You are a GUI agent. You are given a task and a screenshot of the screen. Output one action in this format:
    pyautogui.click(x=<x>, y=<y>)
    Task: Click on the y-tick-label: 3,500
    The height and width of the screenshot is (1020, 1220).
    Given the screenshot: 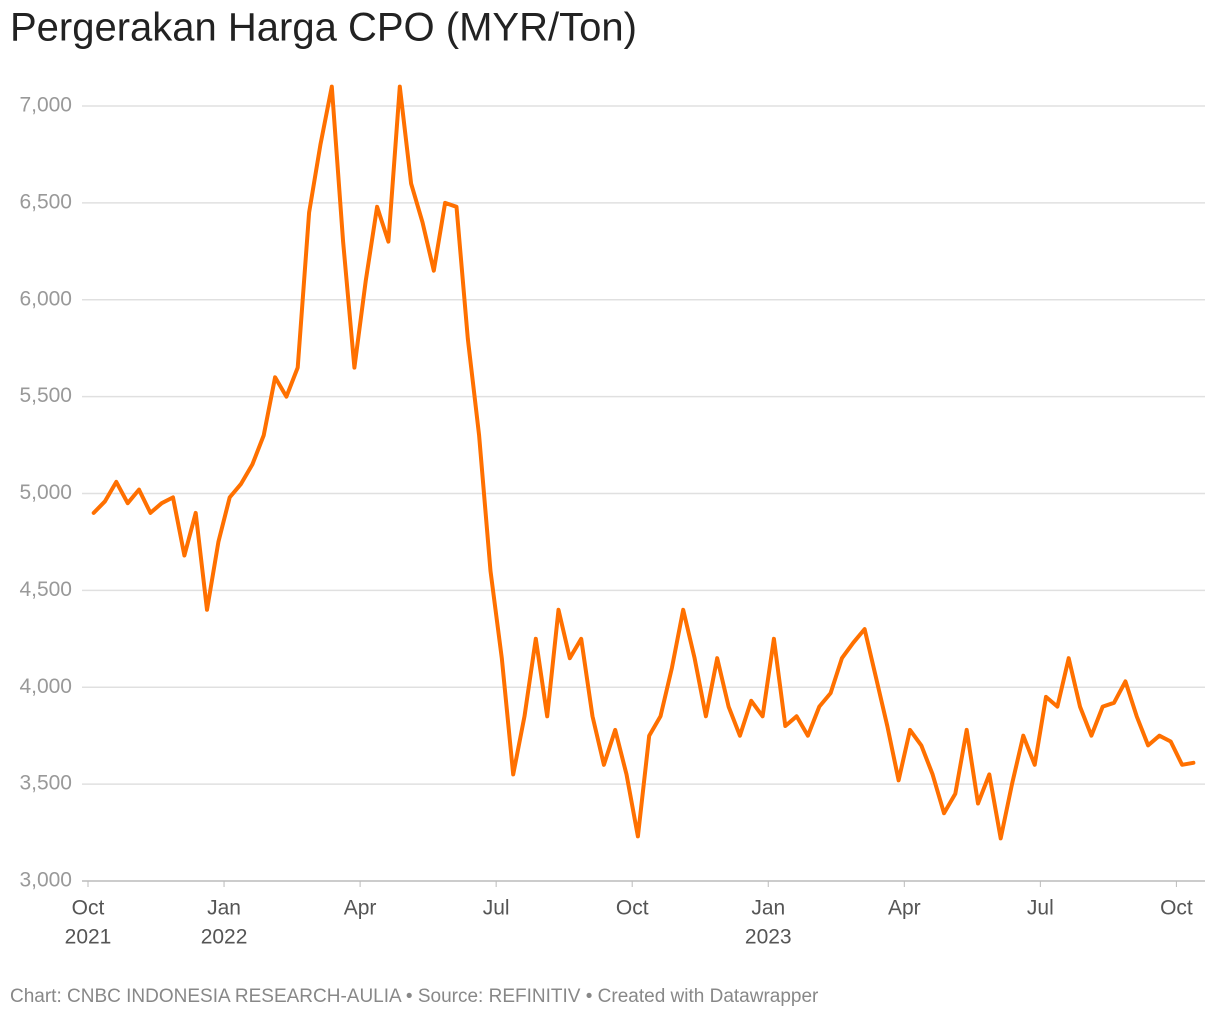 What is the action you would take?
    pyautogui.click(x=45, y=783)
    